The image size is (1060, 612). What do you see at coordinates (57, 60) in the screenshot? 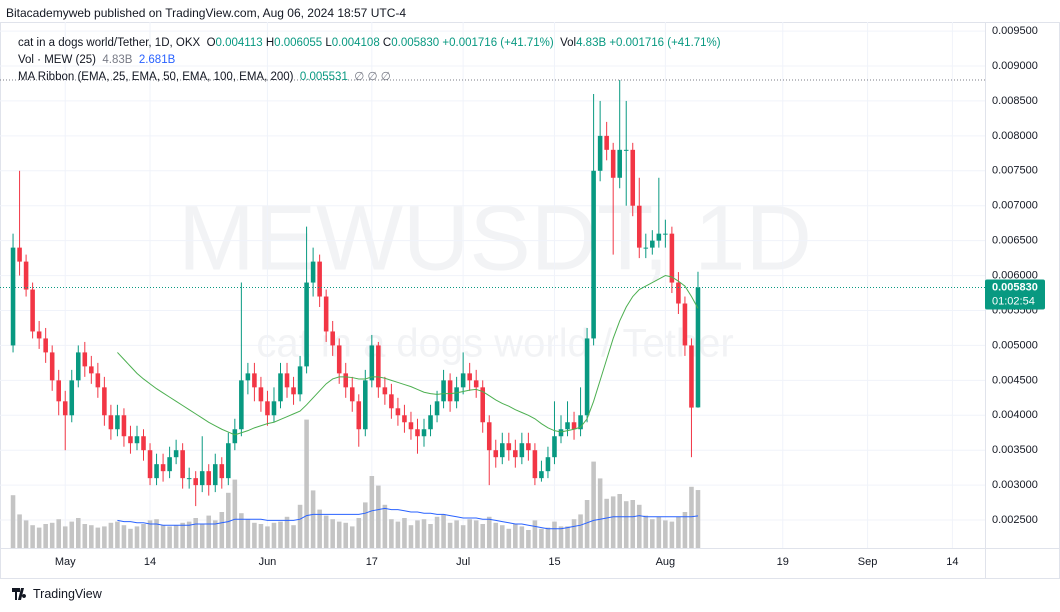
I see `volume-name: Vol · MEW (25)` at bounding box center [57, 60].